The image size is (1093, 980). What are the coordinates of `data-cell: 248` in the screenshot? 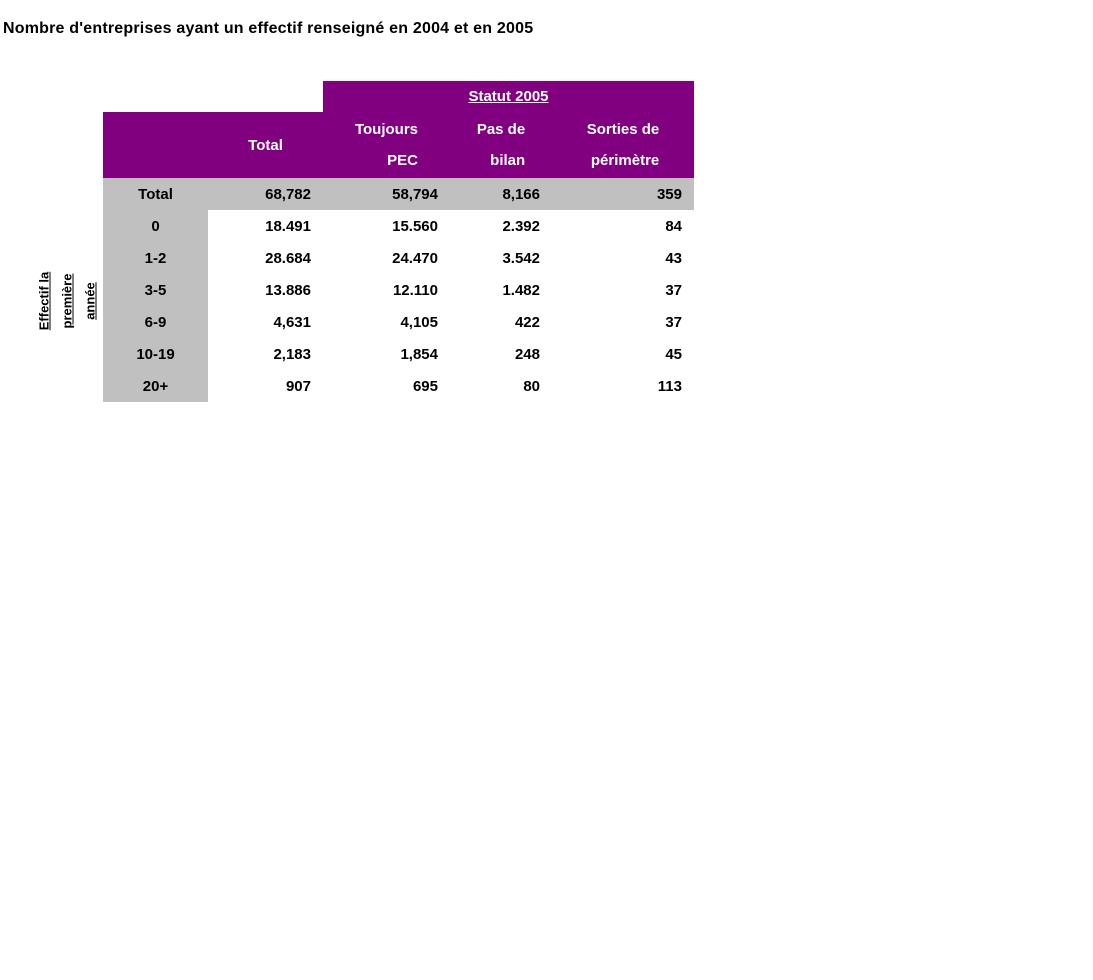 It's located at (501, 354).